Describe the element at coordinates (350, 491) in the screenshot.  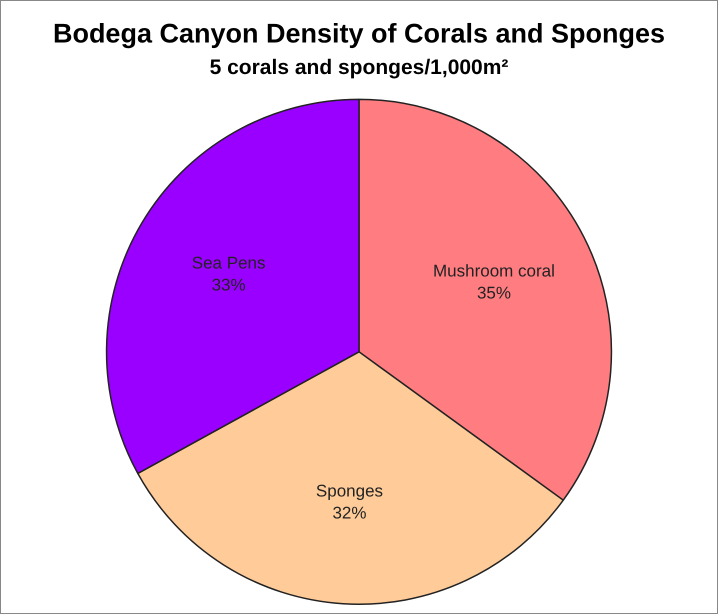
I see `slice-label: Sponges` at that location.